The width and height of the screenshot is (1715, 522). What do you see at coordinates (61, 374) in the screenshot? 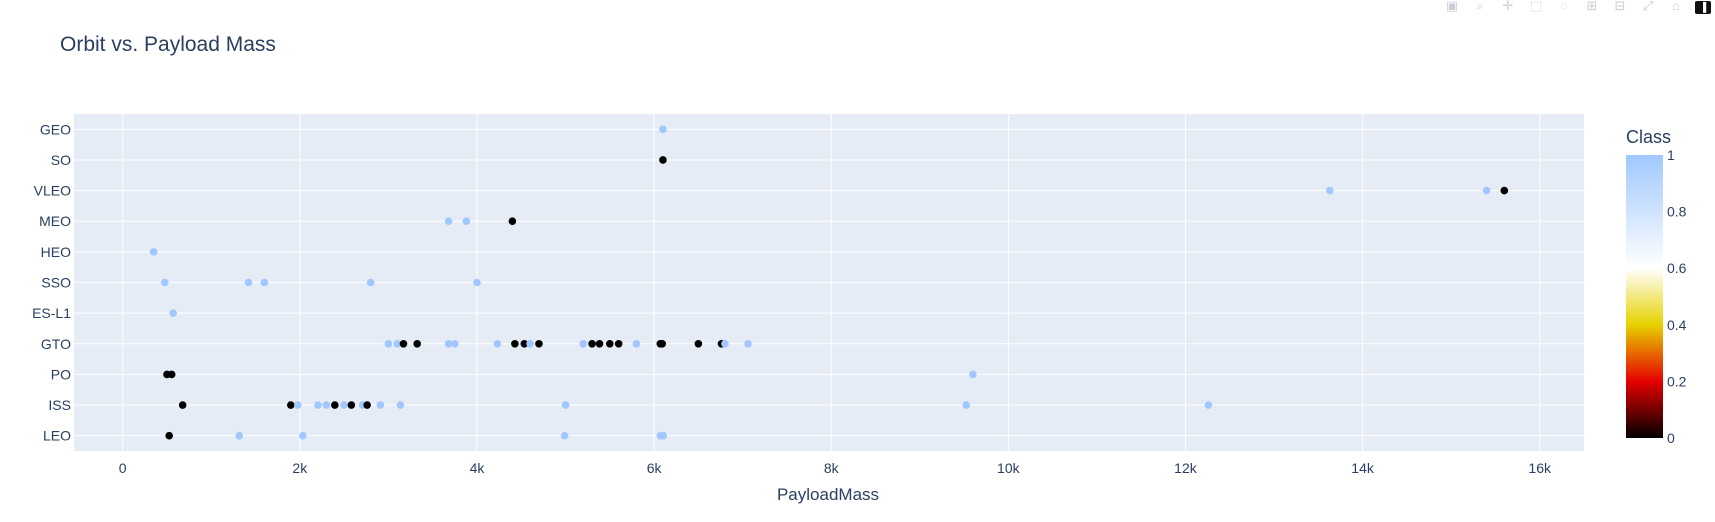
I see `y-tick-label: PO` at bounding box center [61, 374].